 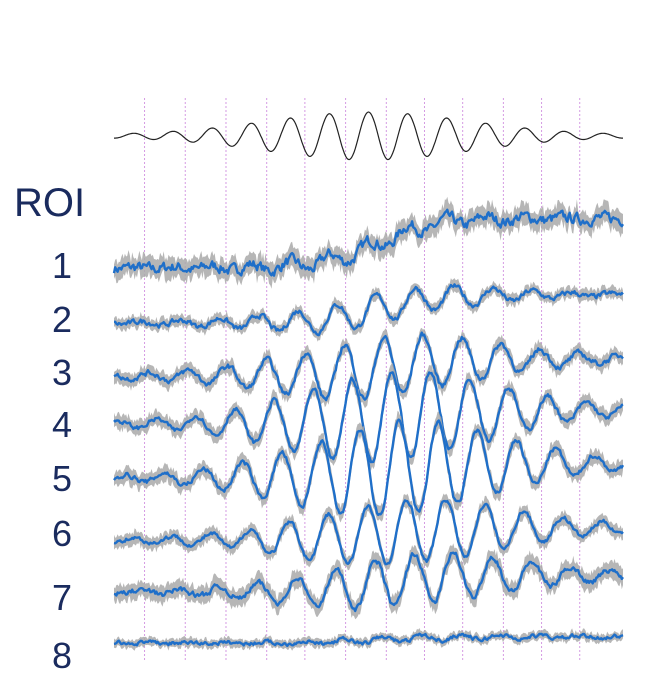 What do you see at coordinates (368, 242) in the screenshot?
I see `roi-1-trace` at bounding box center [368, 242].